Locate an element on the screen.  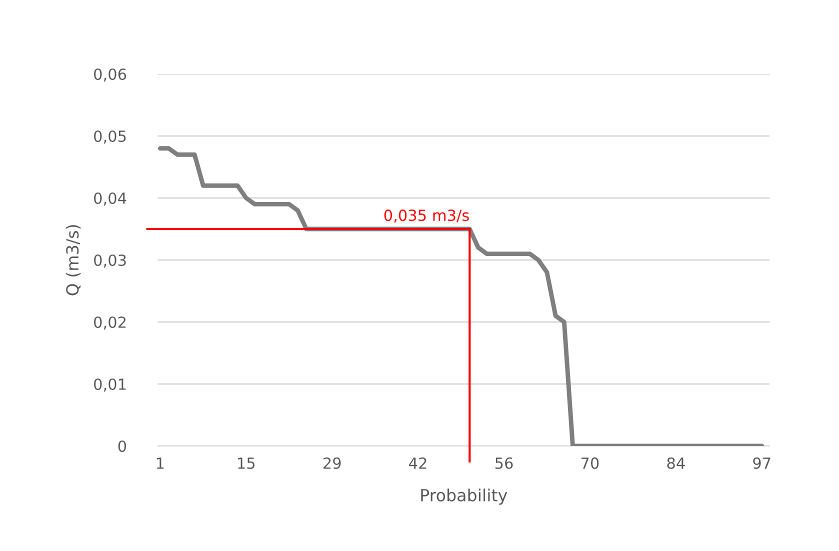
x-axis-title: Probability is located at coordinates (464, 496).